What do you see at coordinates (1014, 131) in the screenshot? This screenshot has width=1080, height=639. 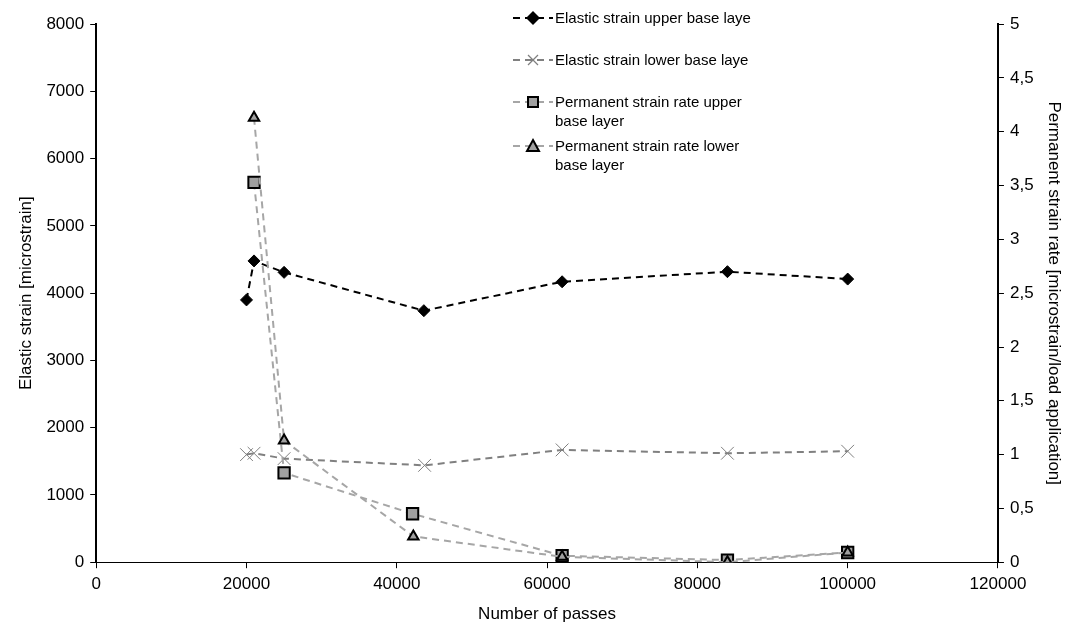 I see `y2-tick-label: 4` at bounding box center [1014, 131].